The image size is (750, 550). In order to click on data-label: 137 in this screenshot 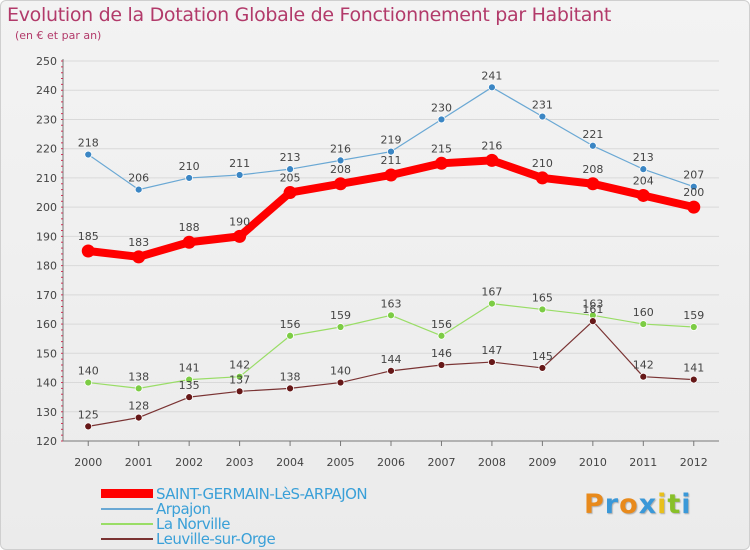, I will do `click(239, 379)`.